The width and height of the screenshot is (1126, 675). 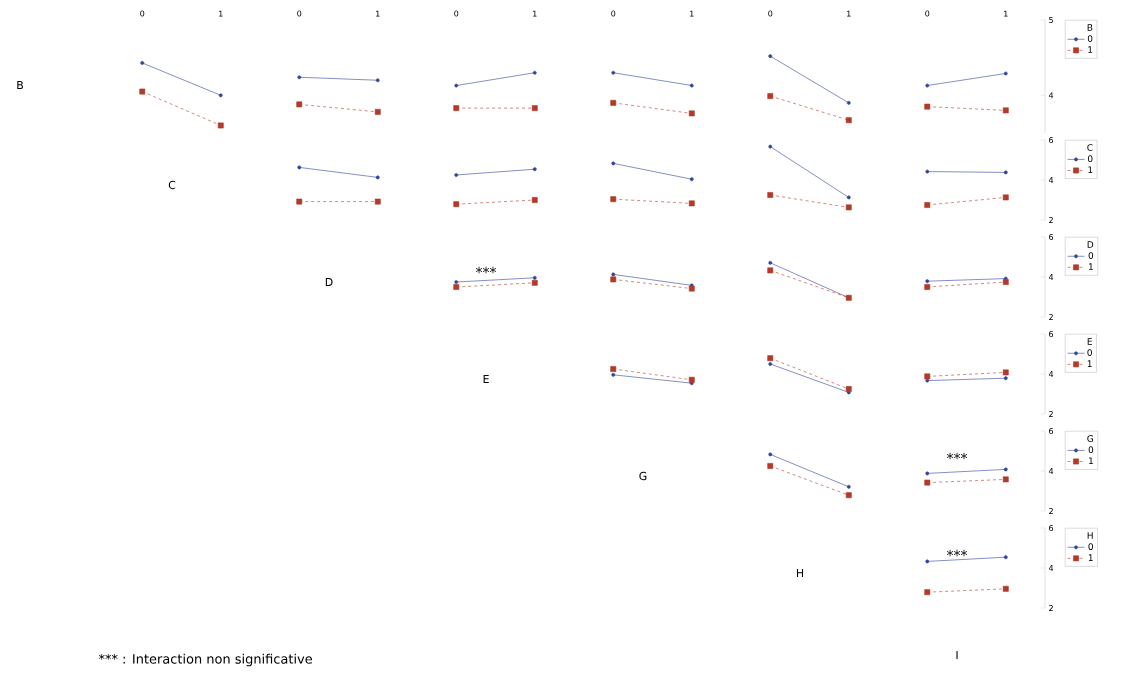 I want to click on annotation: C, so click(x=172, y=185).